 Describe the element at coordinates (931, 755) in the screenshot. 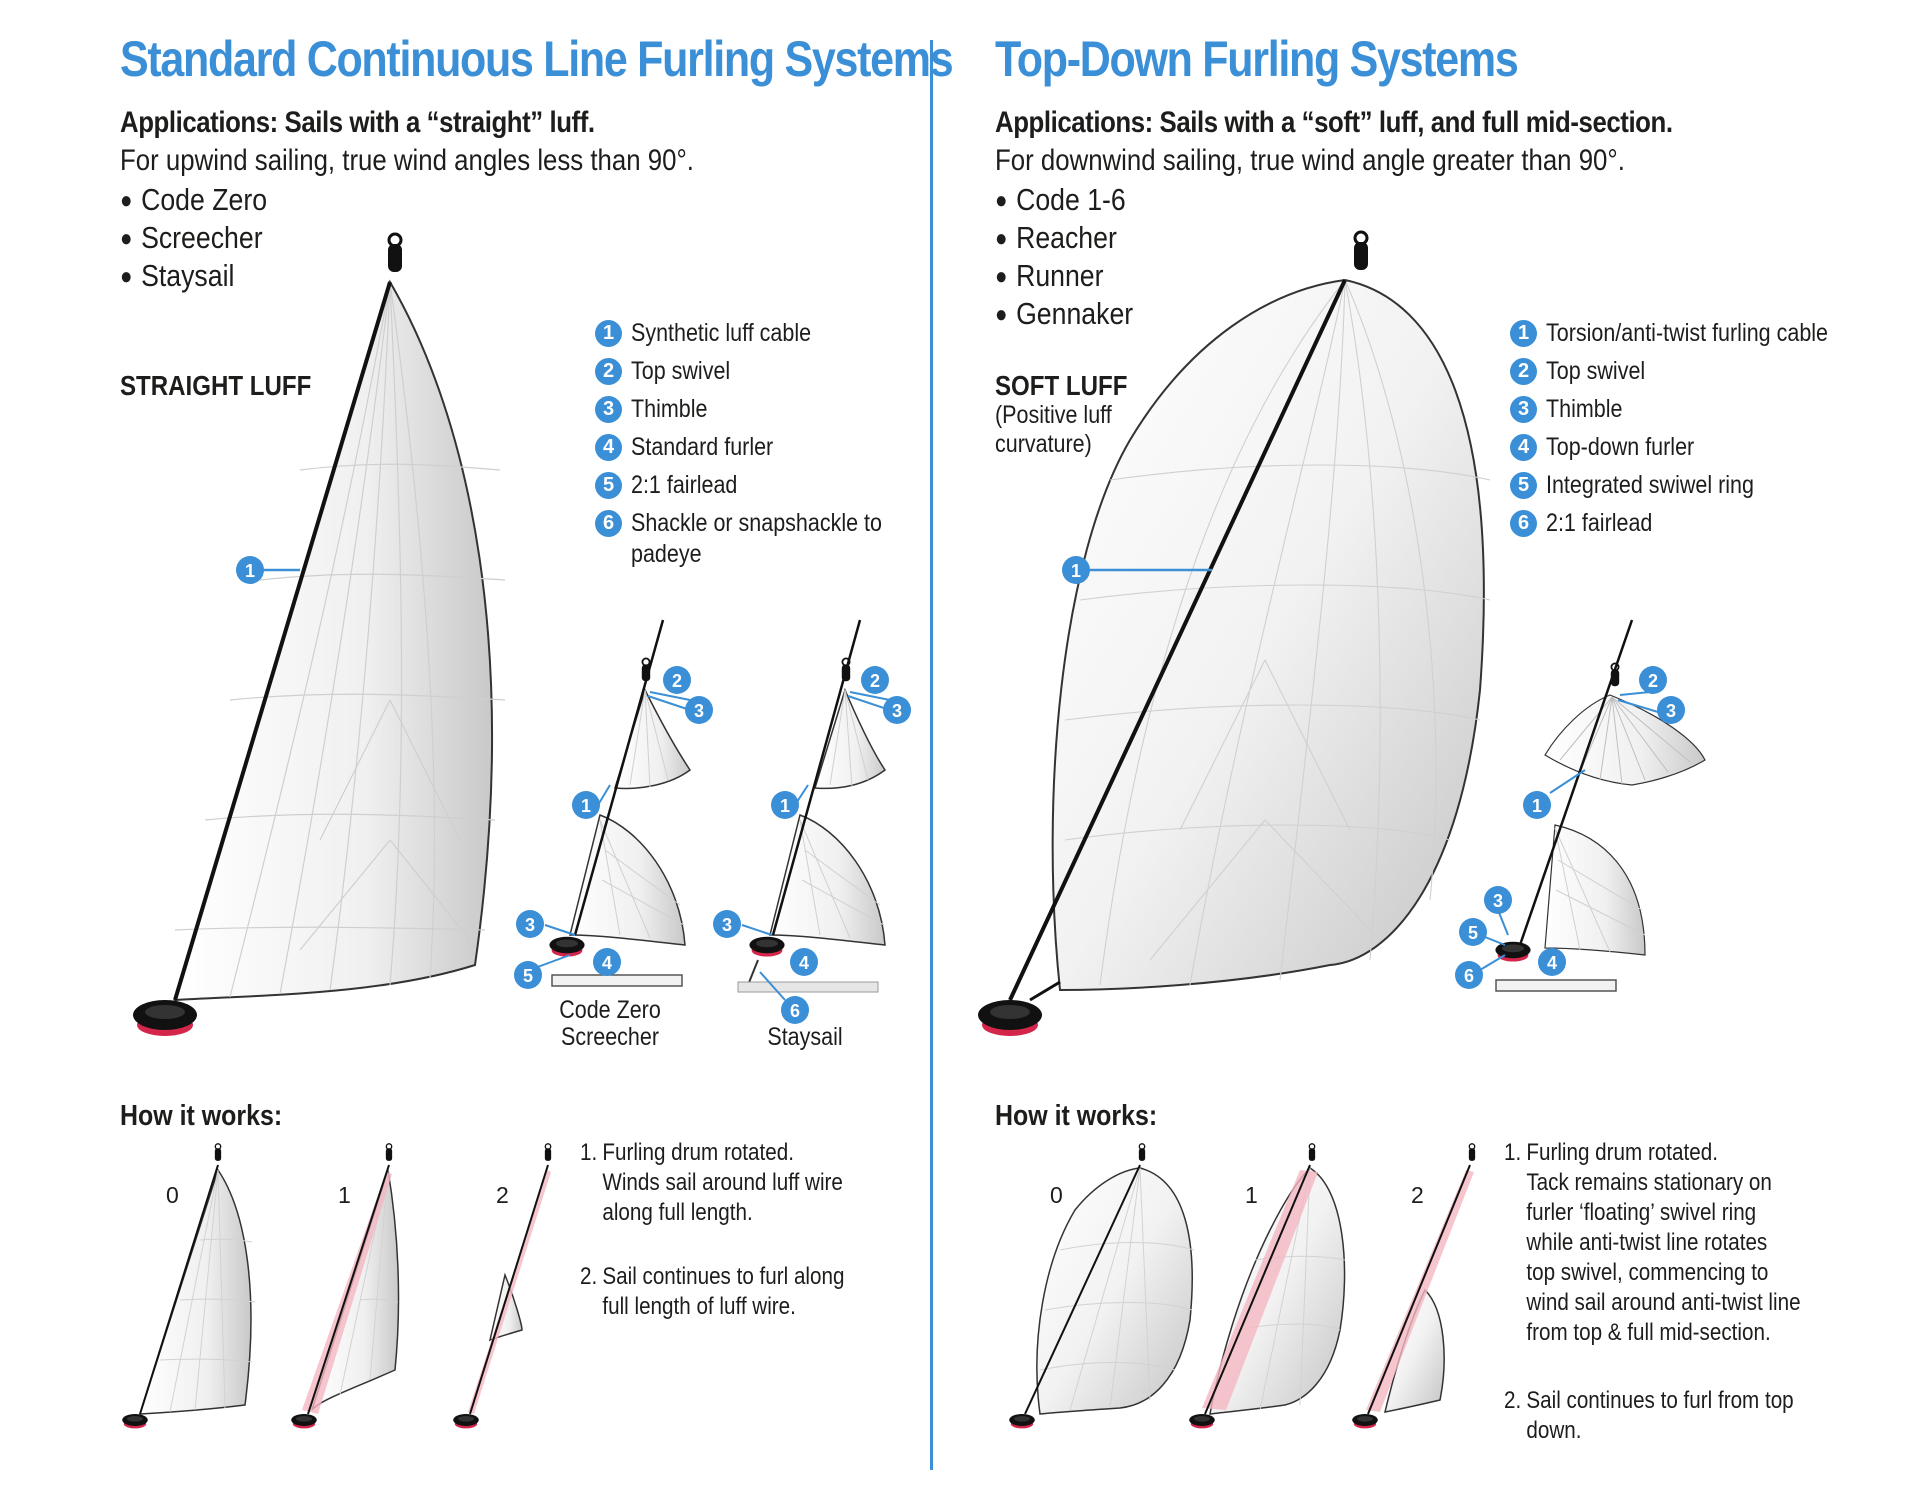

I see `column-divider` at that location.